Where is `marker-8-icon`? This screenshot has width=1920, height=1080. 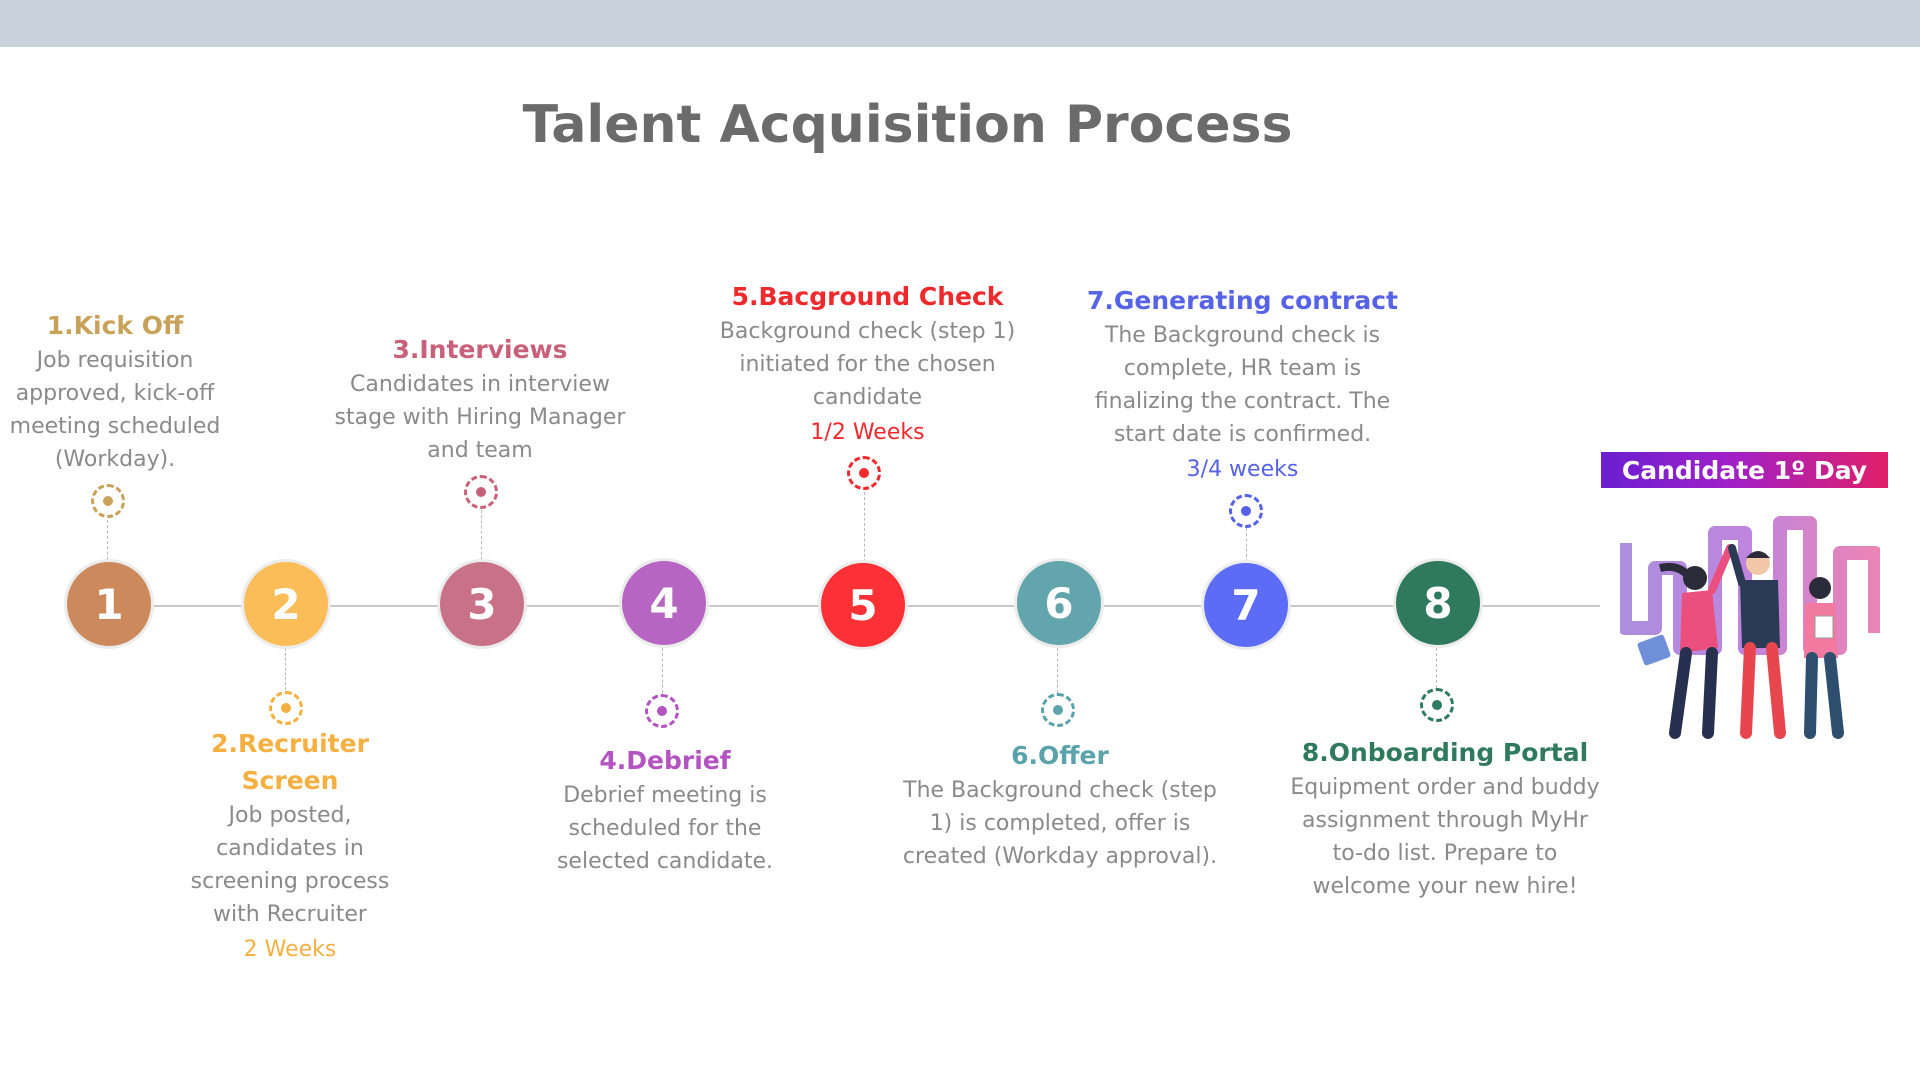
marker-8-icon is located at coordinates (1437, 705).